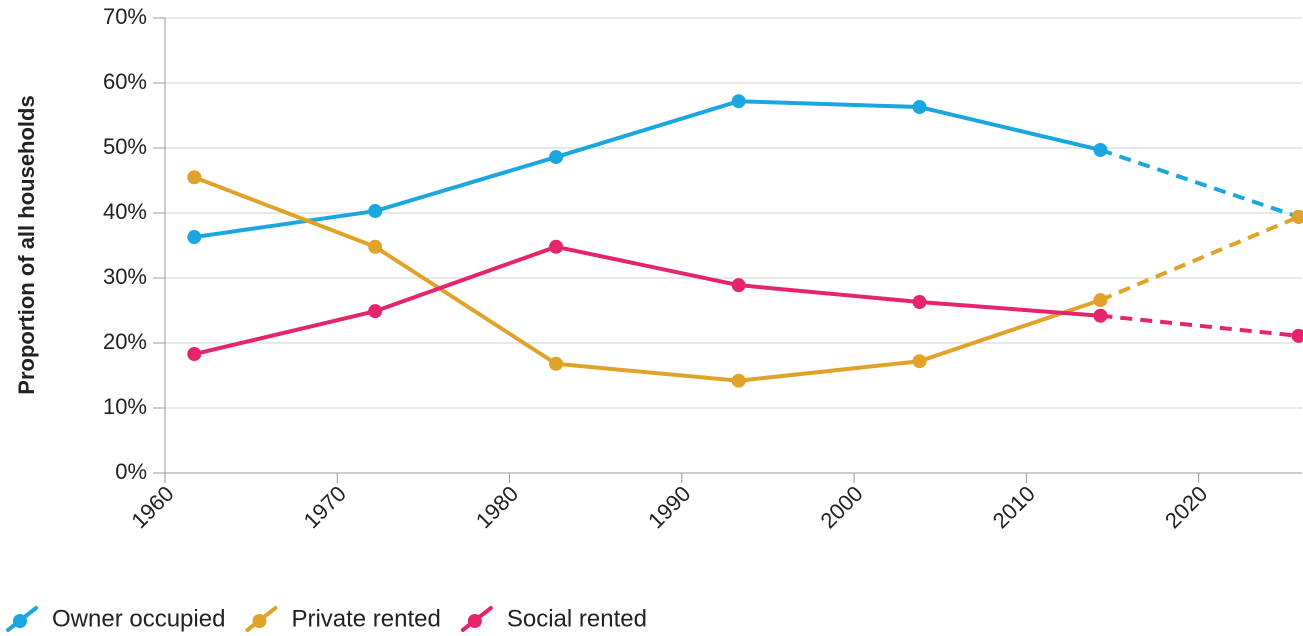  I want to click on x-tick-label: 1960, so click(152, 507).